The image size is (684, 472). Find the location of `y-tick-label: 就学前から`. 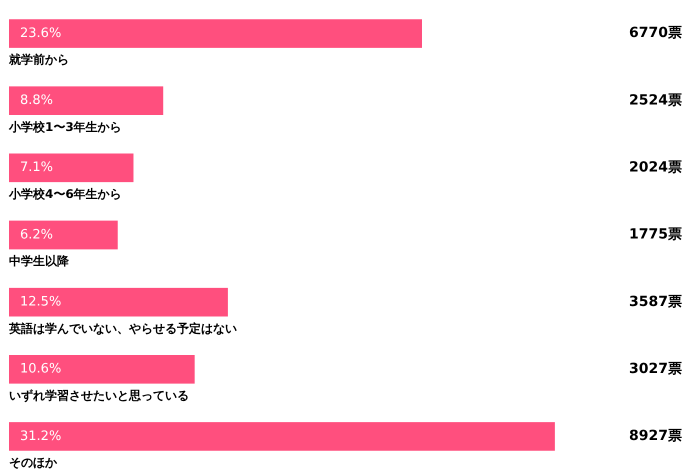

y-tick-label: 就学前から is located at coordinates (38, 59).